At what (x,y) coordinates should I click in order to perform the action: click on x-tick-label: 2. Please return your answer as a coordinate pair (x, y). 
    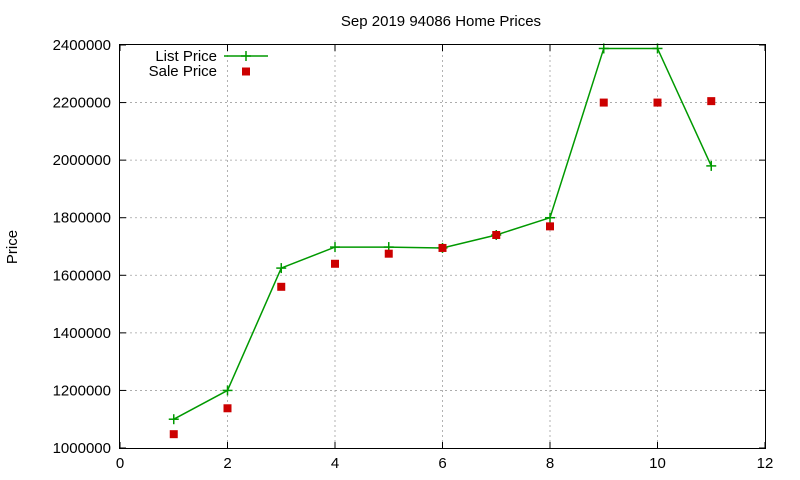
    Looking at the image, I should click on (227, 463).